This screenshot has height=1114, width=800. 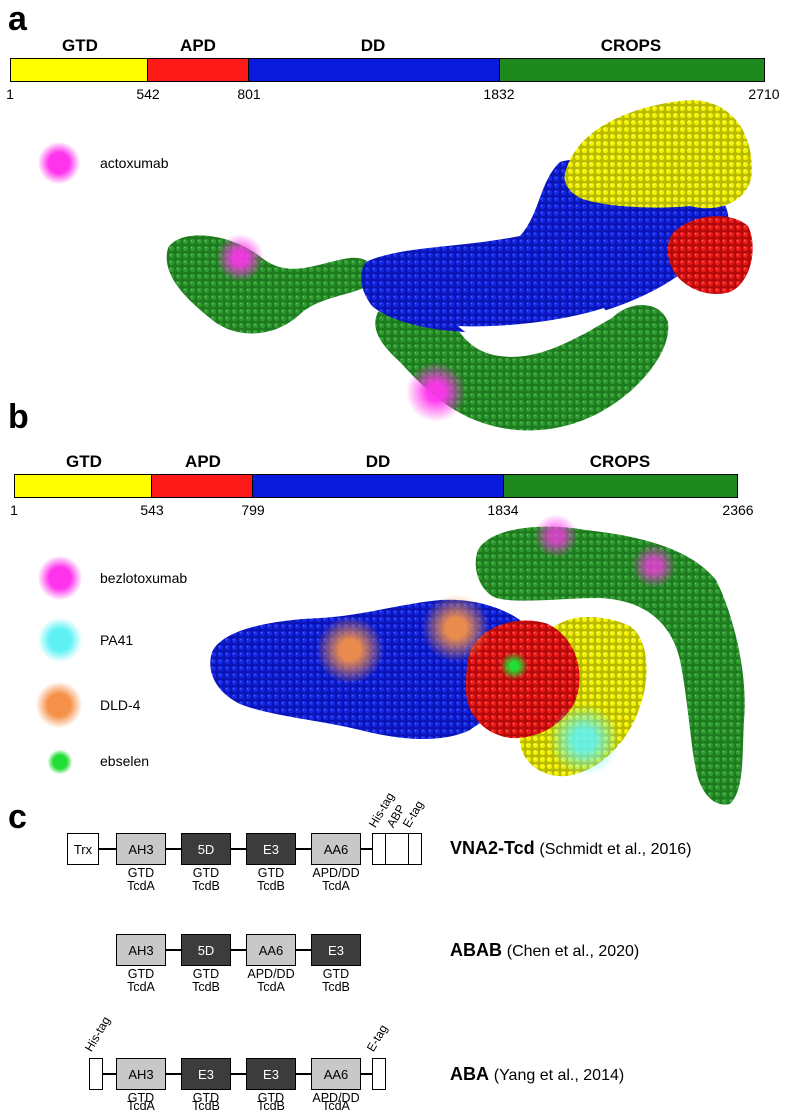 I want to click on ebselen-legend-swatch, so click(x=60, y=762).